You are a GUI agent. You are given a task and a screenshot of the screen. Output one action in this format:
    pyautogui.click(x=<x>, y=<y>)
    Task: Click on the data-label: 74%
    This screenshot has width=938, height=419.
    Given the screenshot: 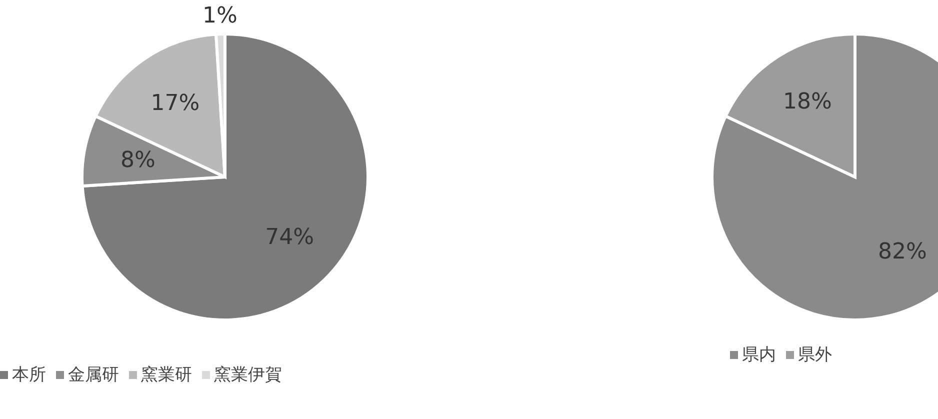 What is the action you would take?
    pyautogui.click(x=289, y=237)
    